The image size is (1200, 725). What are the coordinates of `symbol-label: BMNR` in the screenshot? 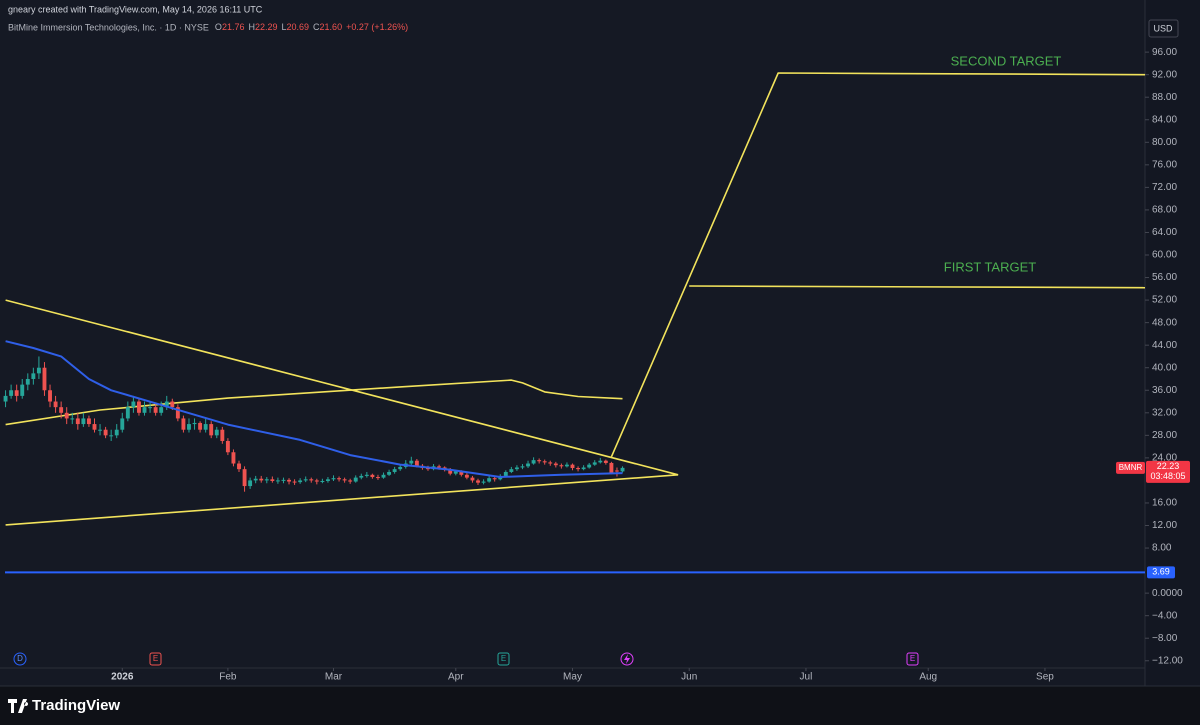 It's located at (1131, 467).